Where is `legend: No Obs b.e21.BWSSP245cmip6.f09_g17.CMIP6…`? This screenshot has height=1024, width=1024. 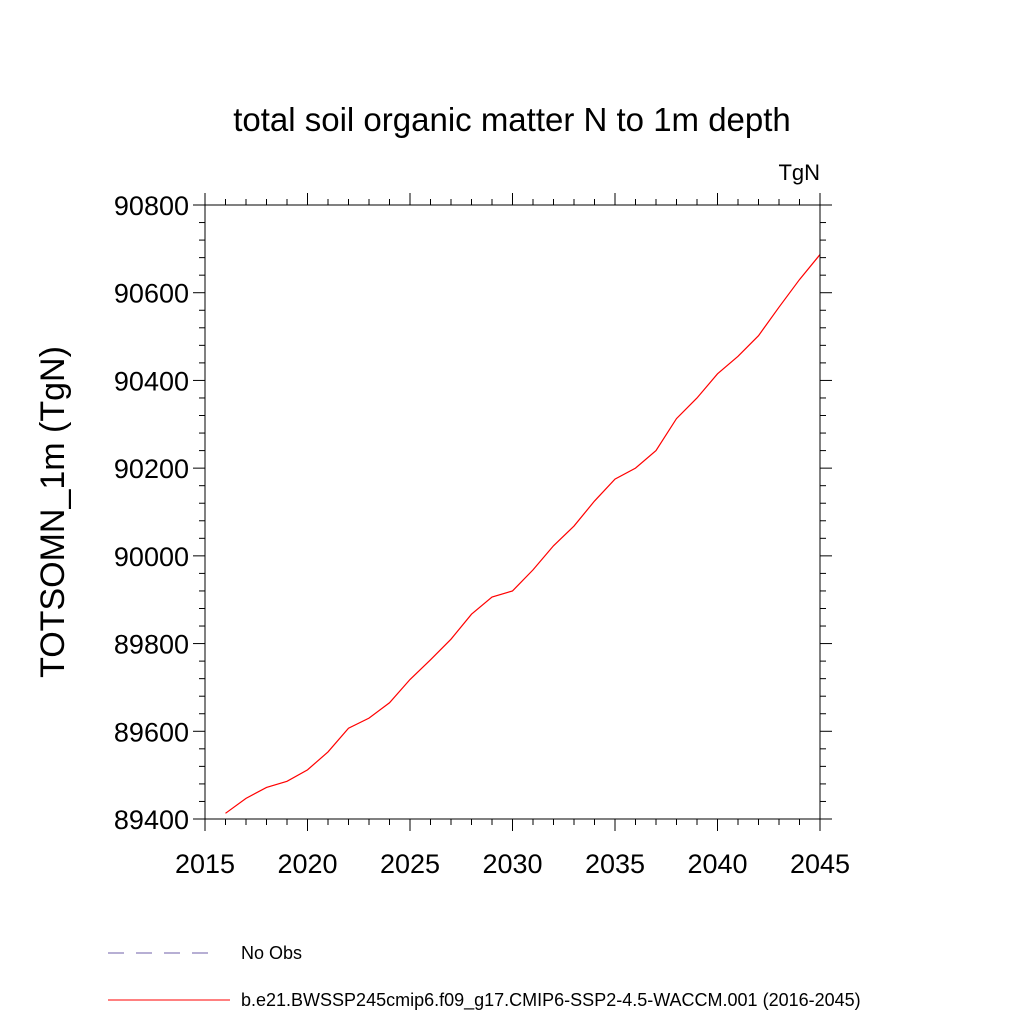
legend: No Obs b.e21.BWSSP245cmip6.f09_g17.CMIP6… is located at coordinates (484, 977).